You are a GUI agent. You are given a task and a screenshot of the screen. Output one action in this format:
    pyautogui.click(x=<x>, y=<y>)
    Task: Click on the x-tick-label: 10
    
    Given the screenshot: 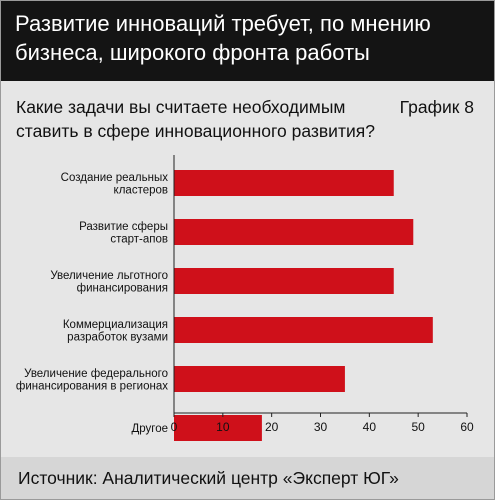 What is the action you would take?
    pyautogui.click(x=223, y=427)
    